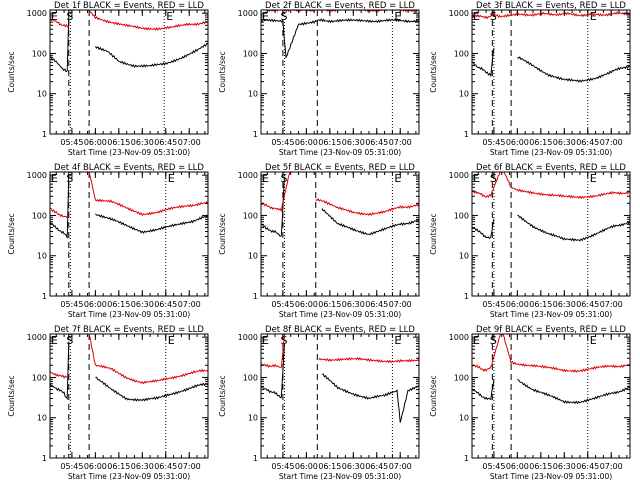 Image resolution: width=640 pixels, height=480 pixels. What do you see at coordinates (129, 6) in the screenshot?
I see `panel-title: Det 1f BLACK = Events, RED = LLD` at bounding box center [129, 6].